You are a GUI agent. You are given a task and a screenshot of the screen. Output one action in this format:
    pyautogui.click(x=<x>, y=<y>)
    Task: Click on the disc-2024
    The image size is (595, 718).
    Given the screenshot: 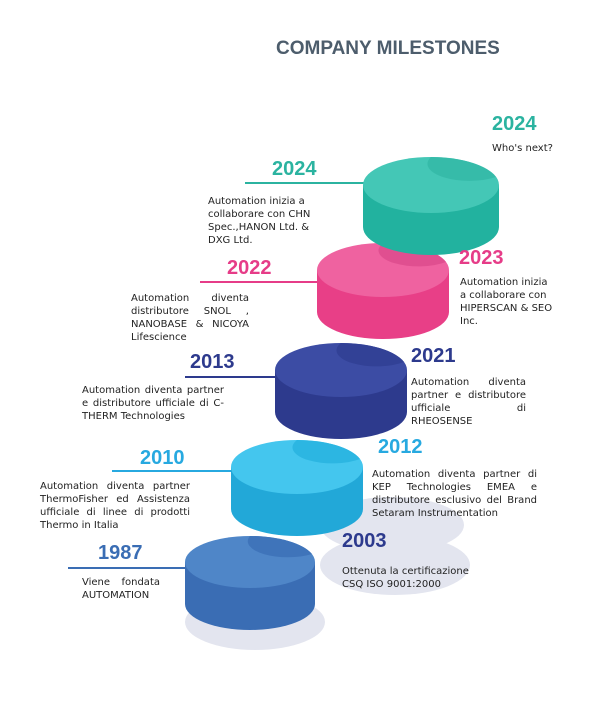 What is the action you would take?
    pyautogui.click(x=431, y=206)
    